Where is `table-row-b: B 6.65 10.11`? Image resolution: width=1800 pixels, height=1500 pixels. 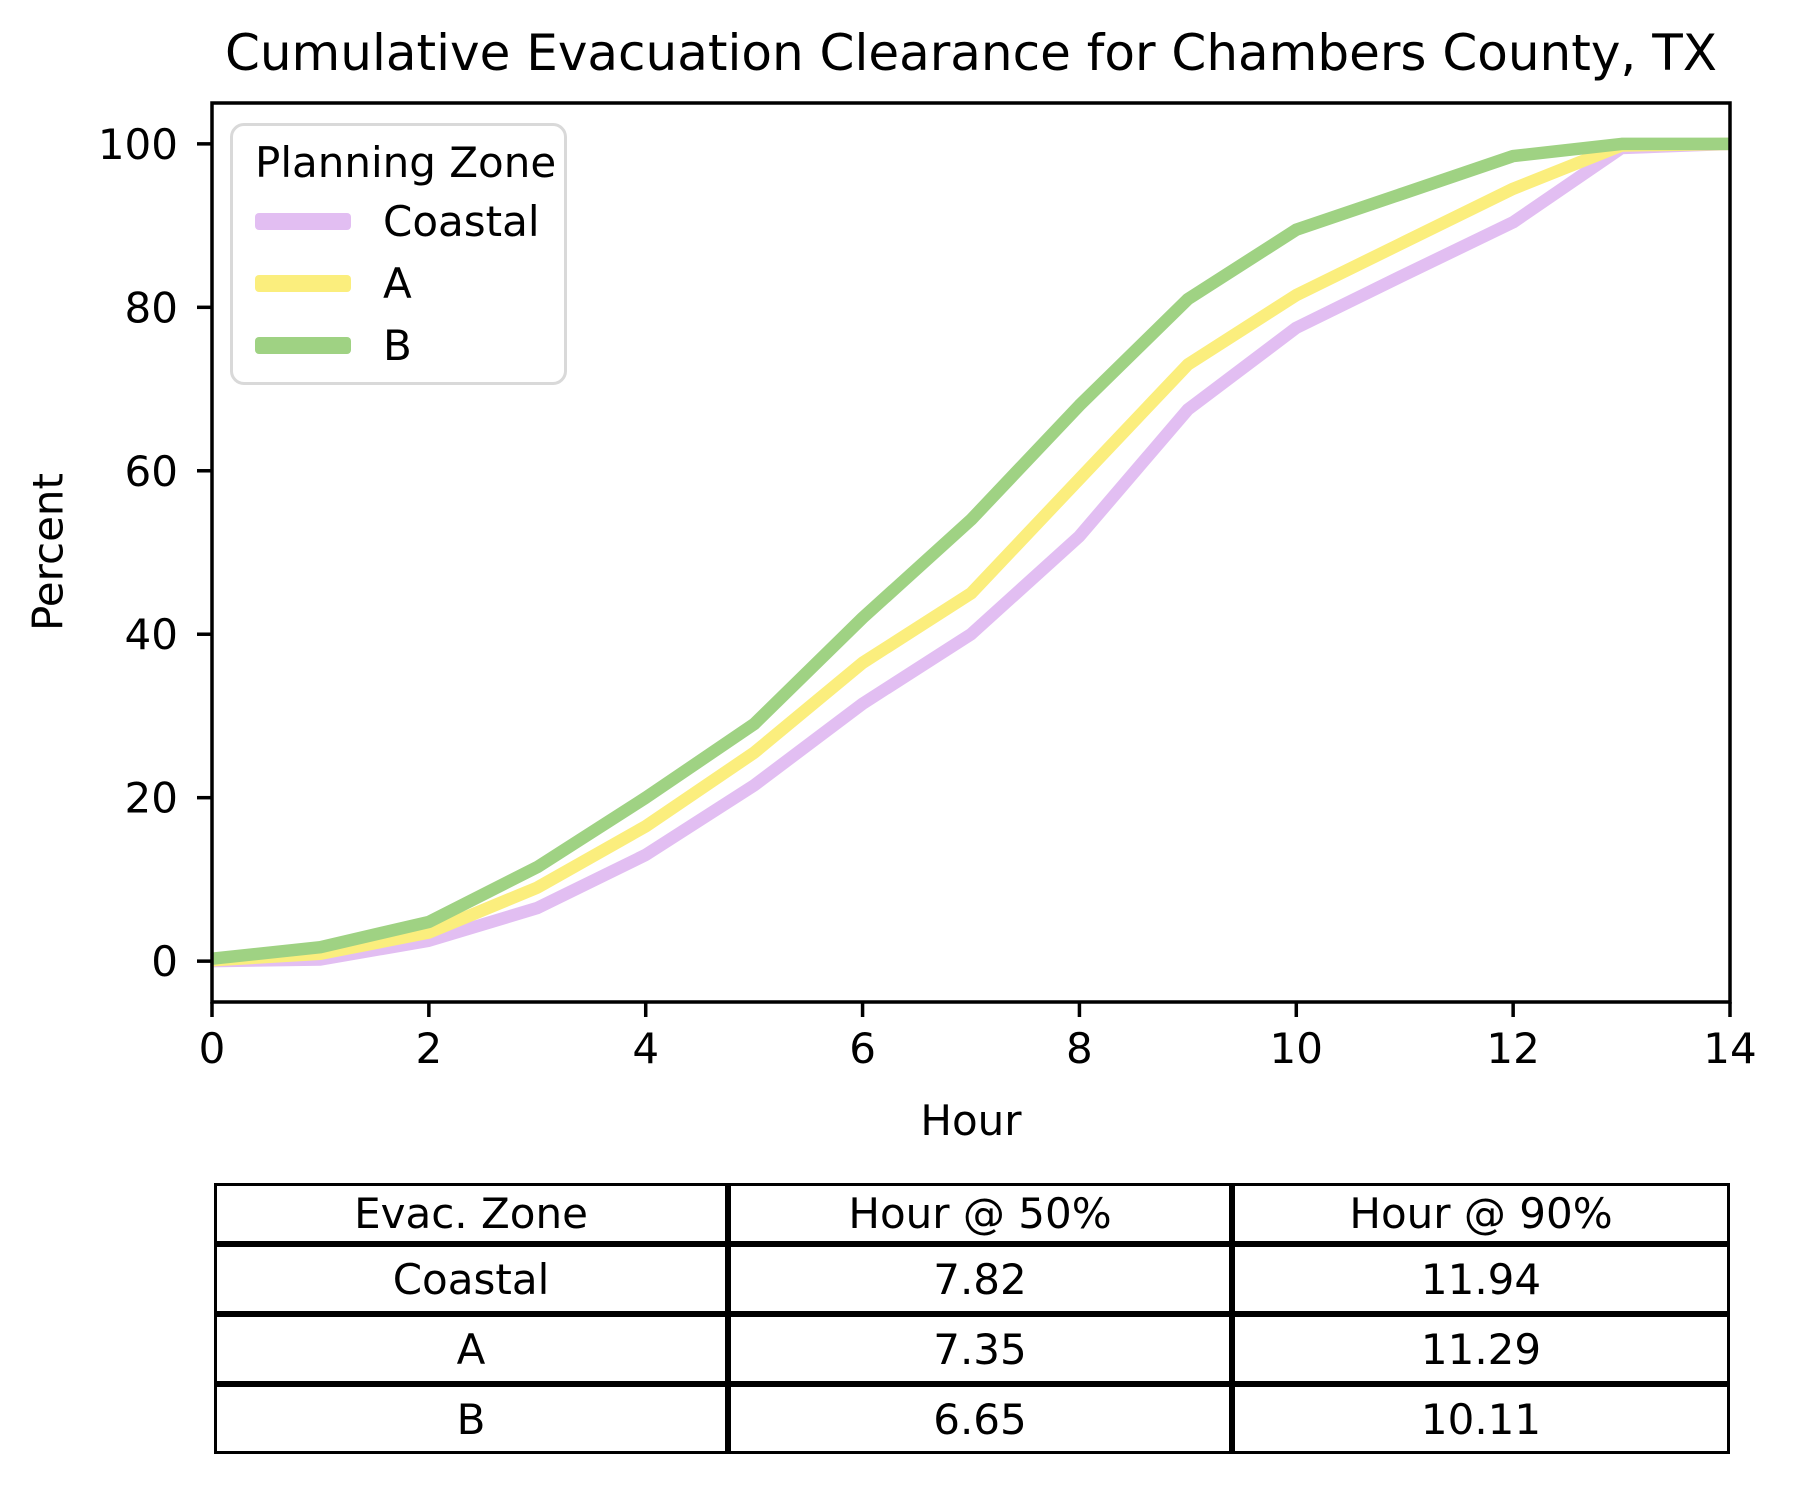
table-row-b: B 6.65 10.11 is located at coordinates (972, 1419).